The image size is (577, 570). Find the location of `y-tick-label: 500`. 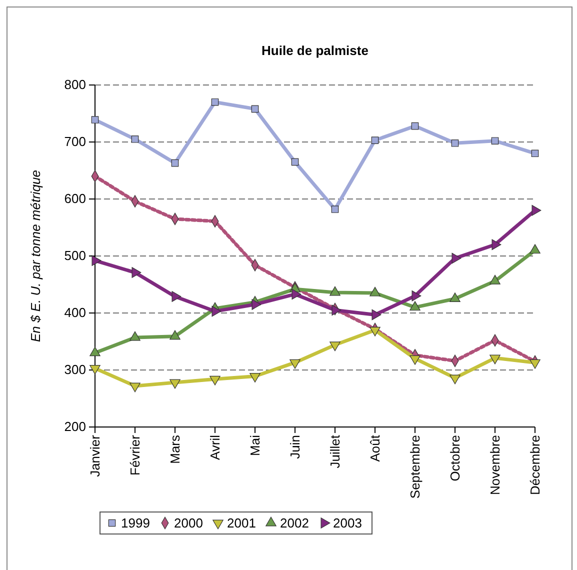

y-tick-label: 500 is located at coordinates (75, 256).